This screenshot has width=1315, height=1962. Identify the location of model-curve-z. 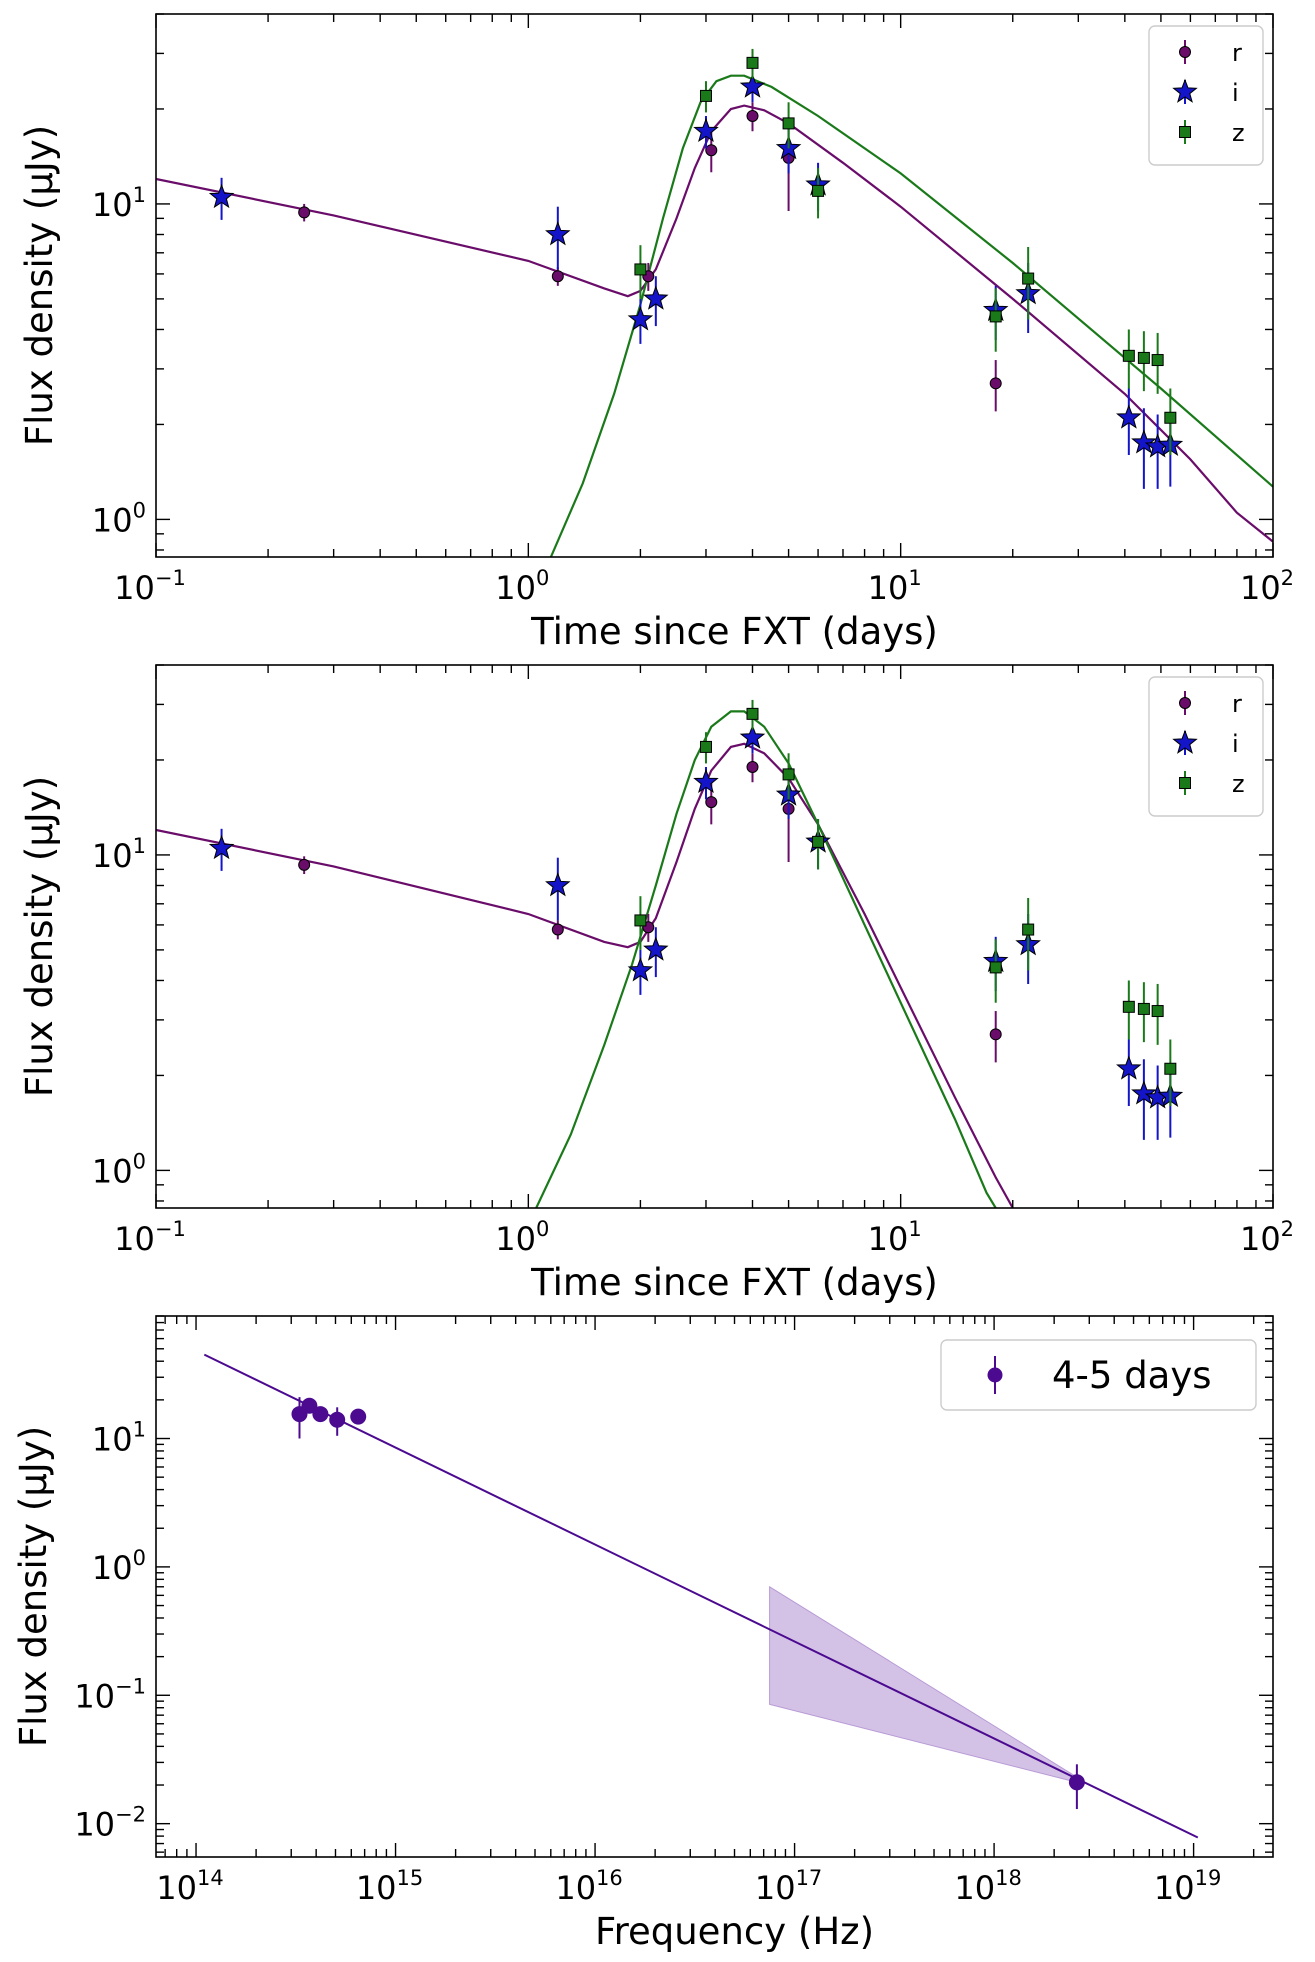
(766, 959).